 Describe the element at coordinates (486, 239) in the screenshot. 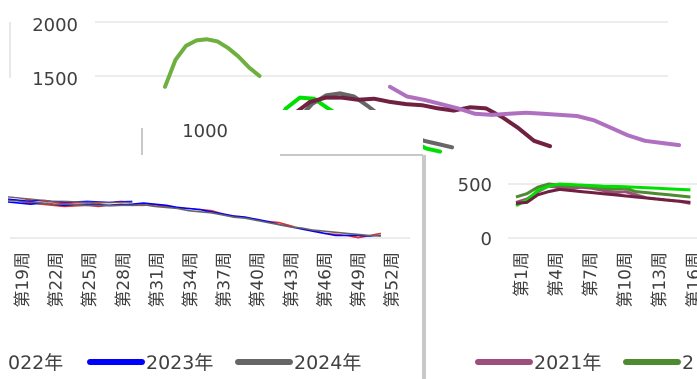

I see `y-tick-label: 0` at that location.